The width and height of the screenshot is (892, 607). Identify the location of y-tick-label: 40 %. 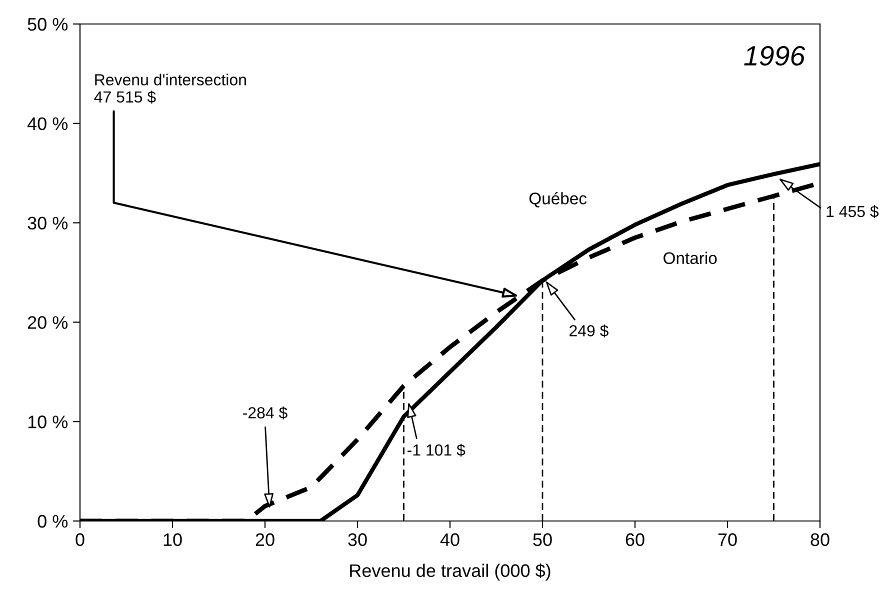
(47, 123).